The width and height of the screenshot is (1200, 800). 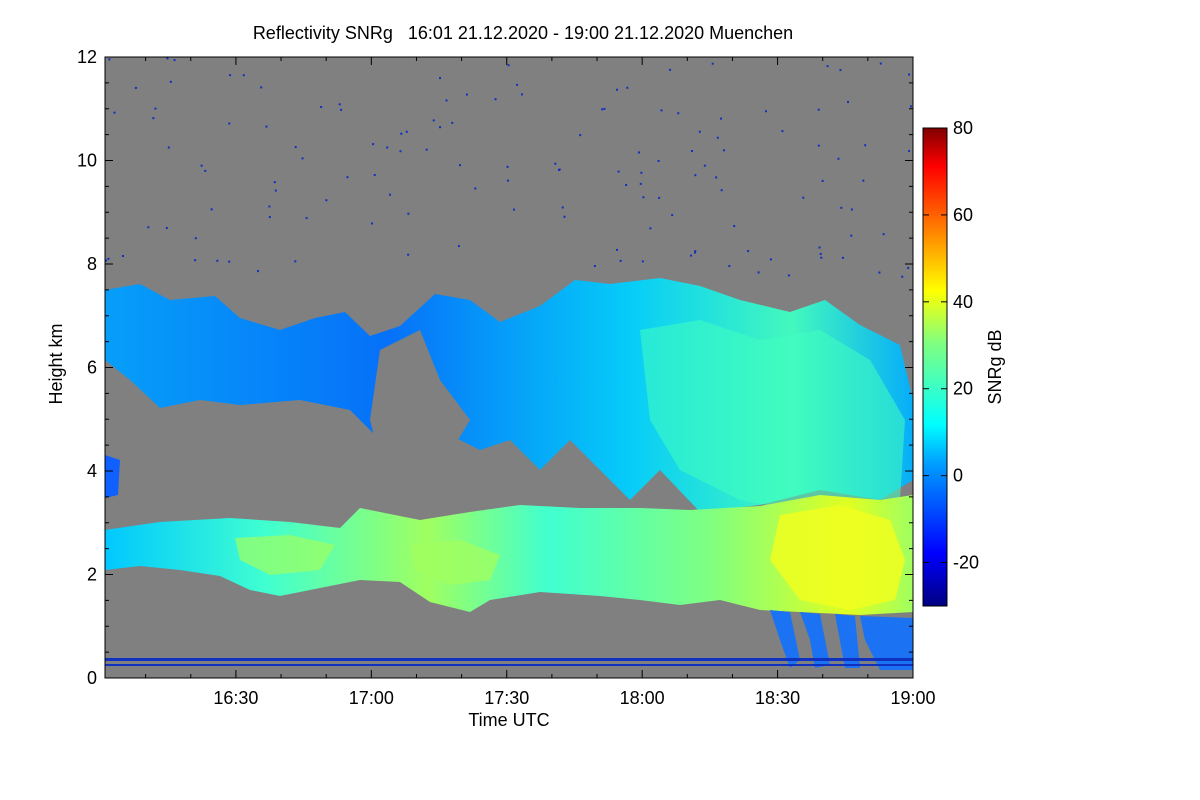 What do you see at coordinates (509, 555) in the screenshot?
I see `lower-cloud-layer` at bounding box center [509, 555].